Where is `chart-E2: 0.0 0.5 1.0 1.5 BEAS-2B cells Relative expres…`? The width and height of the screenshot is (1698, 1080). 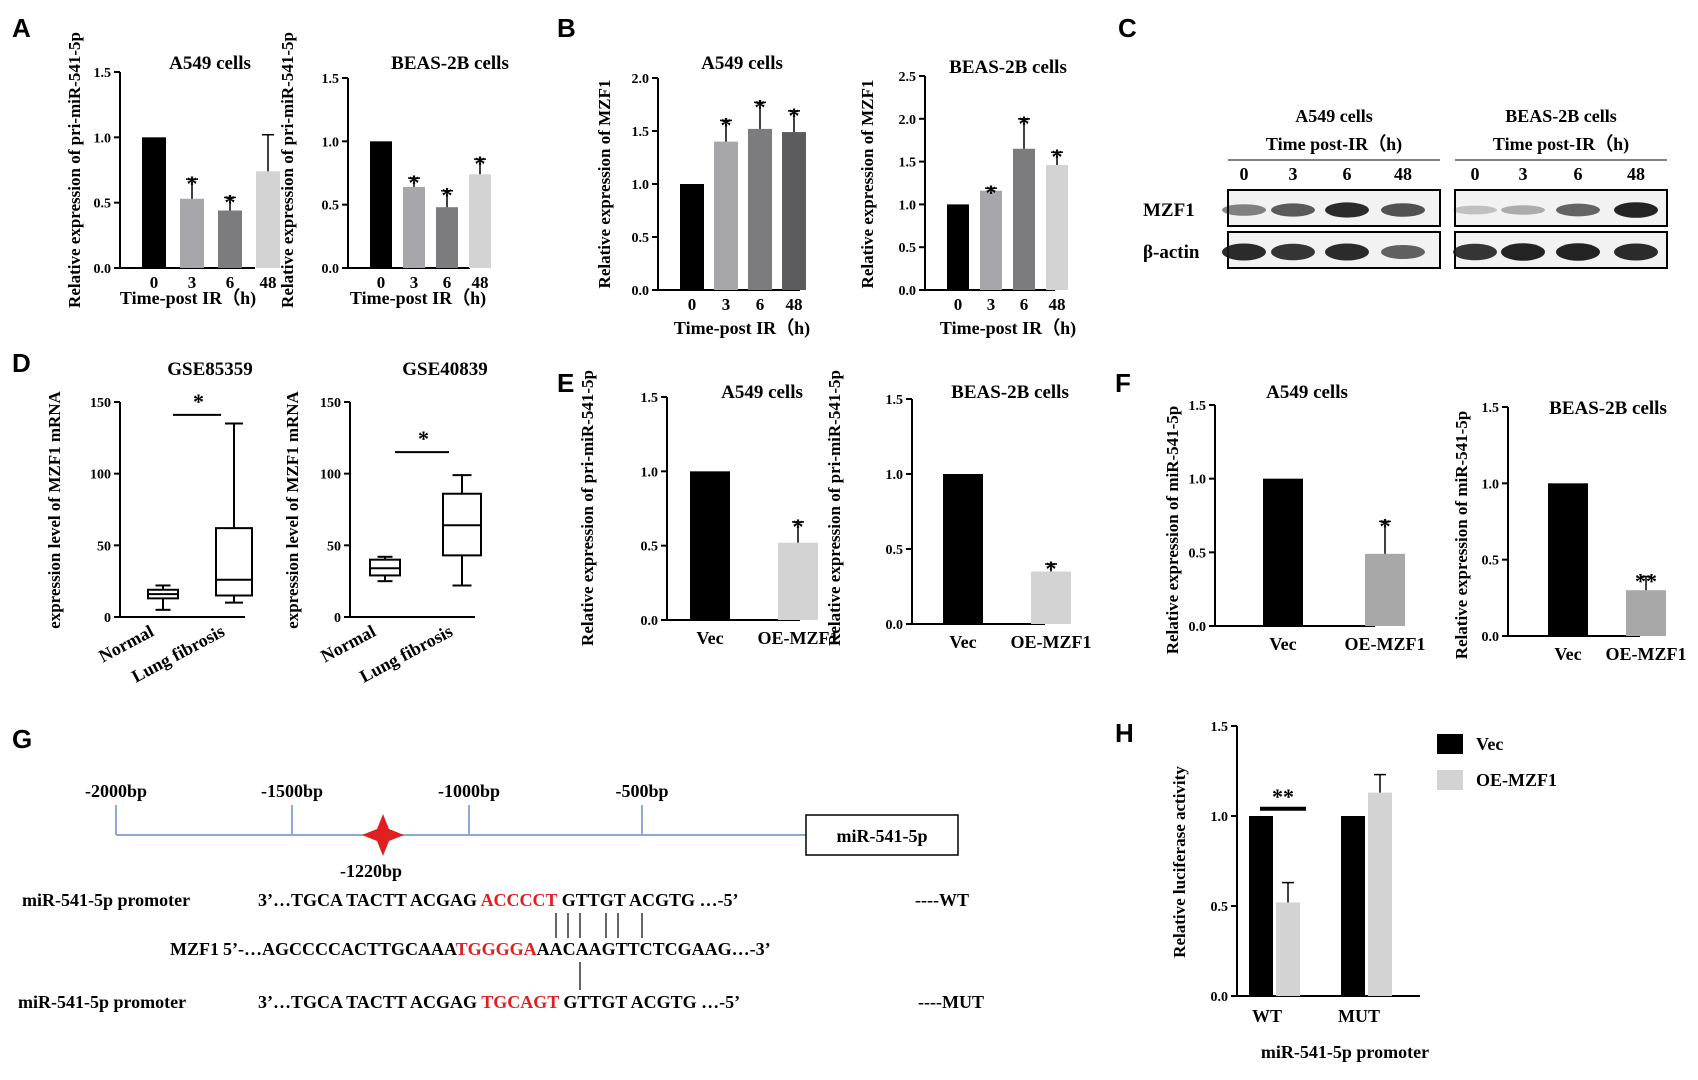
chart-E2: 0.0 0.5 1.0 1.5 BEAS-2B cells Relative expres… is located at coordinates (958, 511).